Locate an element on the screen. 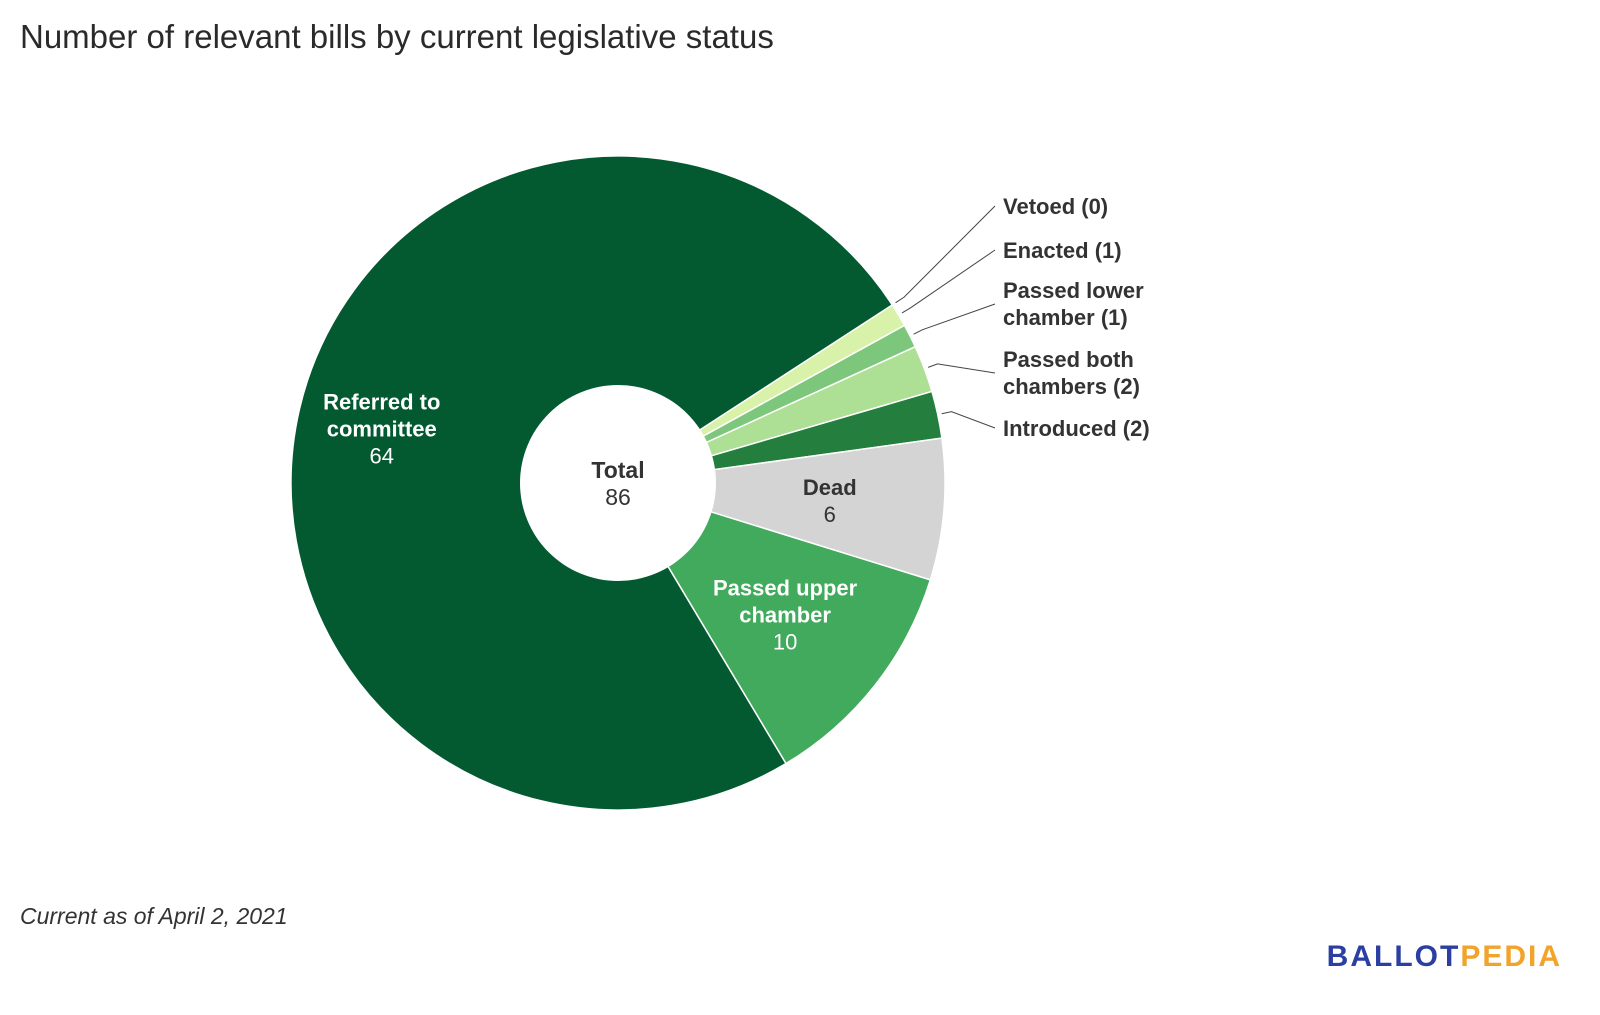 The image size is (1600, 1015). slice-label-passed-upper-chamber: chamber is located at coordinates (785, 614).